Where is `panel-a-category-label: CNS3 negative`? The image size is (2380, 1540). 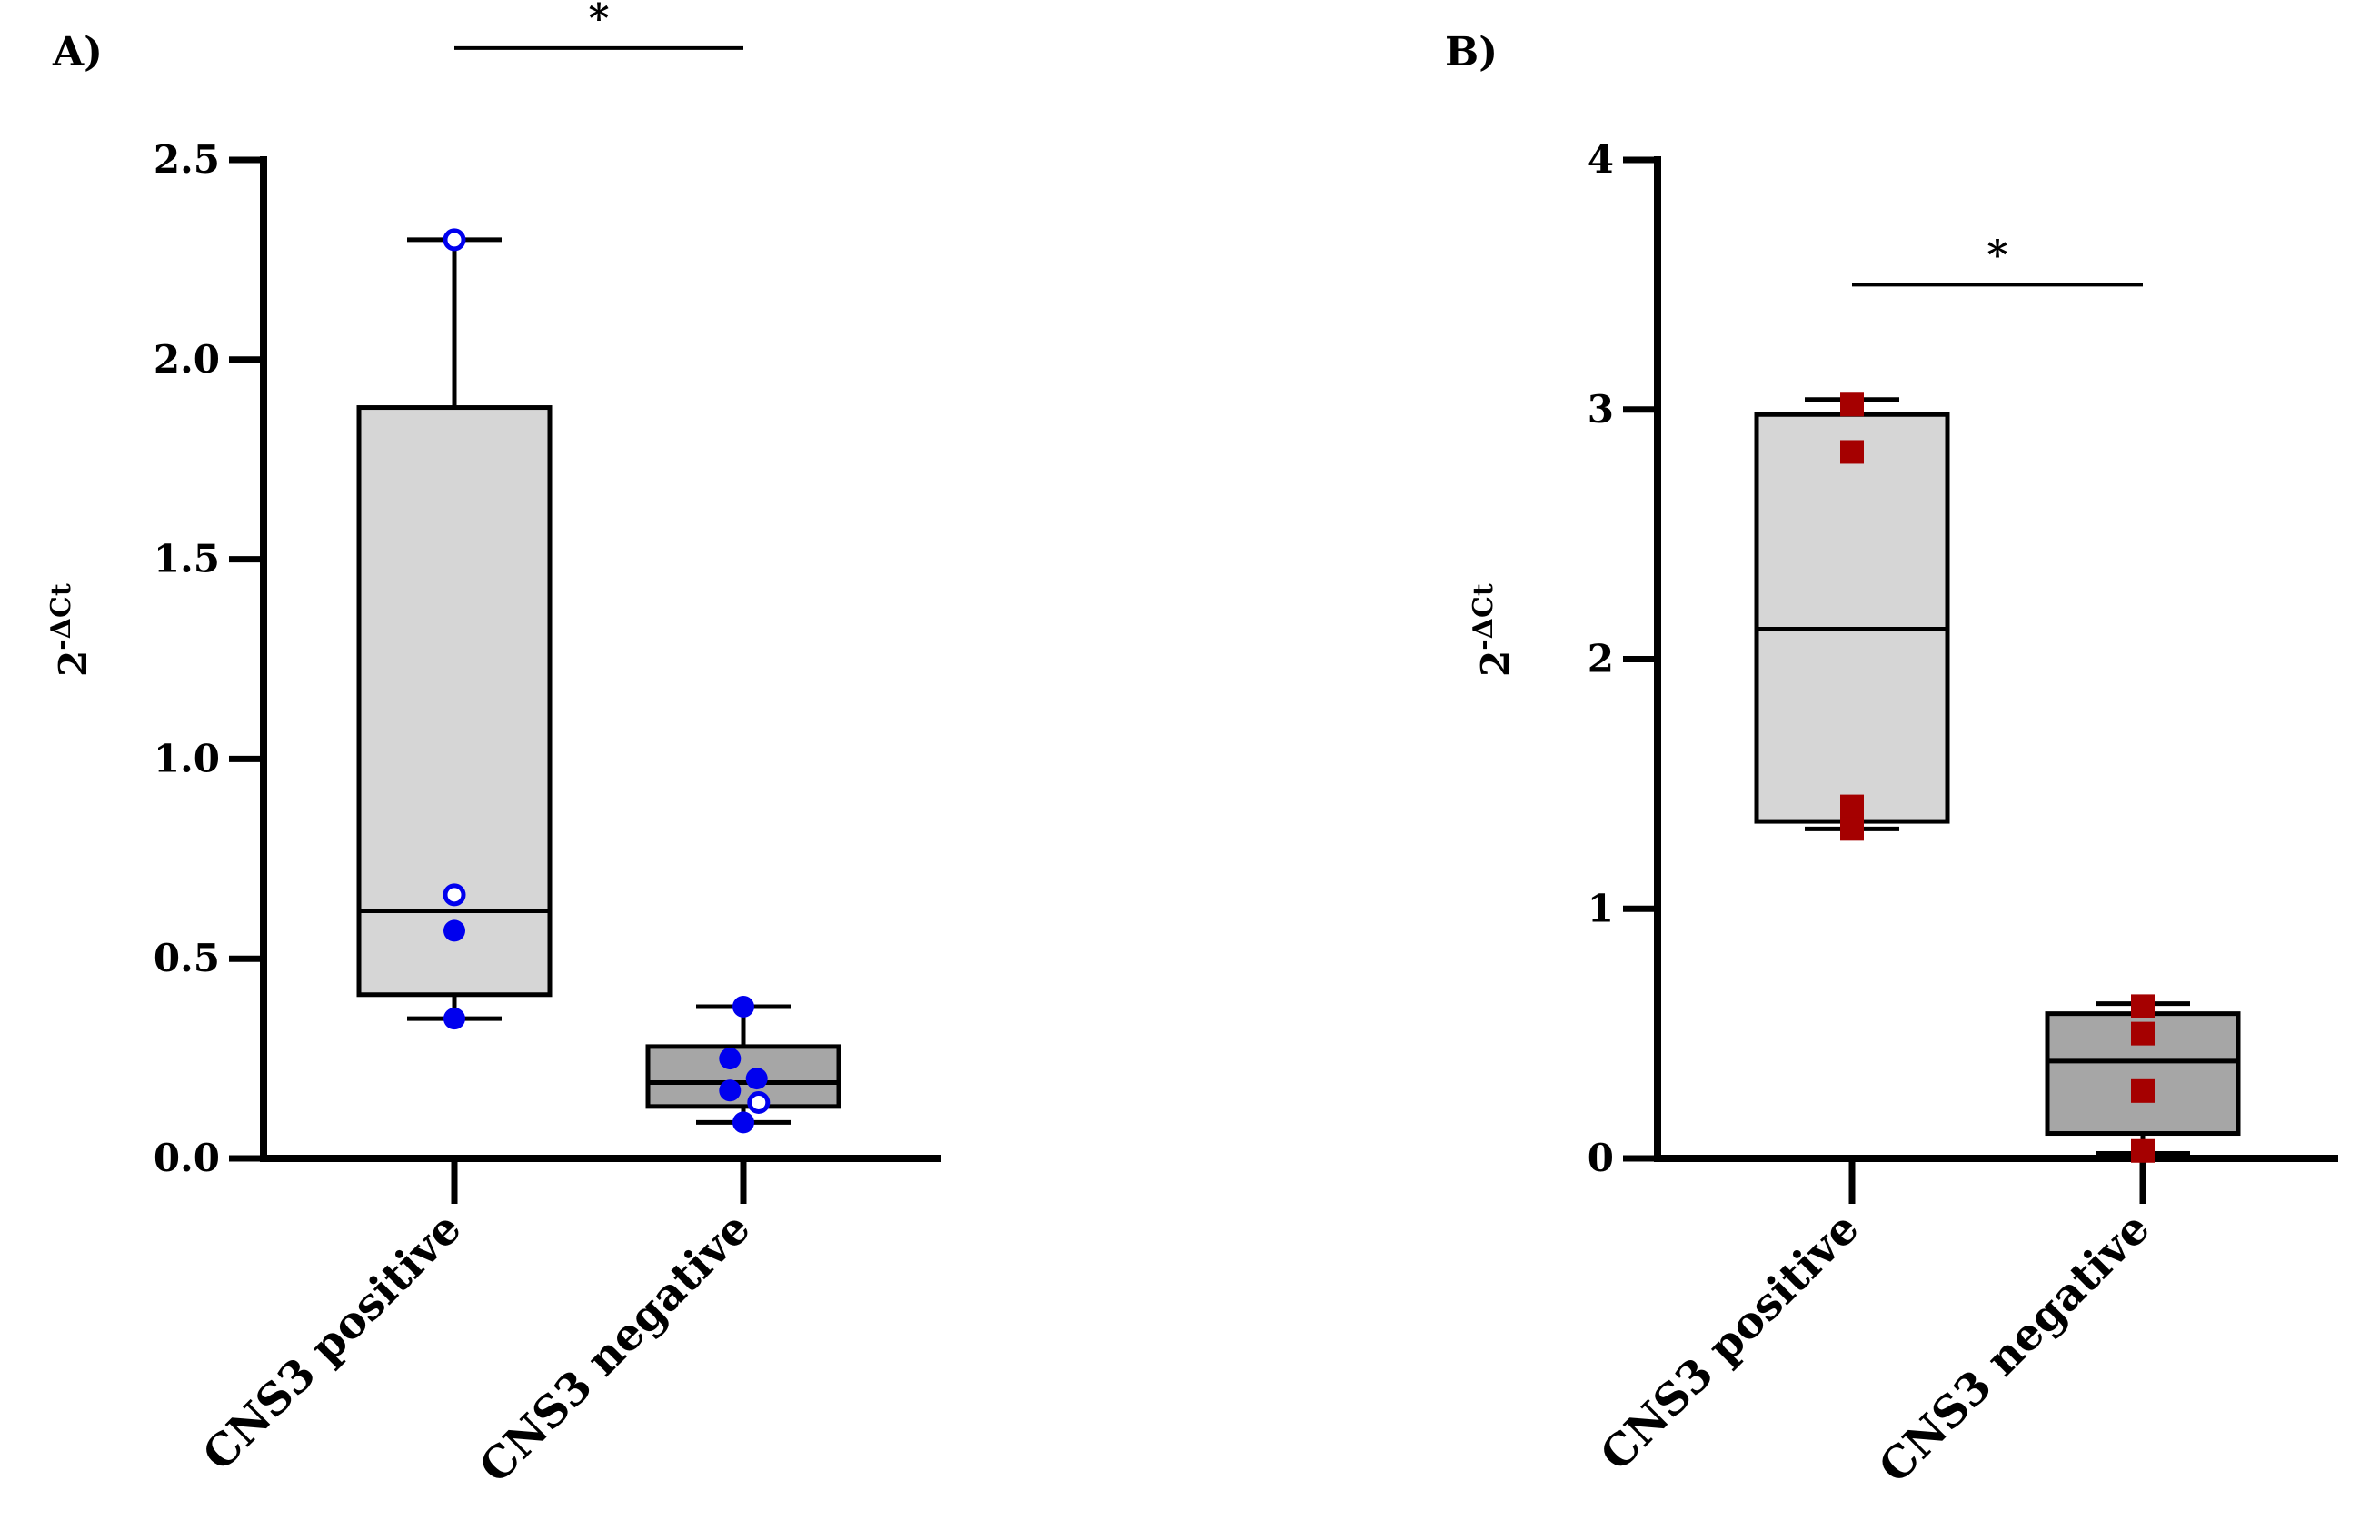
panel-a-category-label: CNS3 negative is located at coordinates (615, 1348).